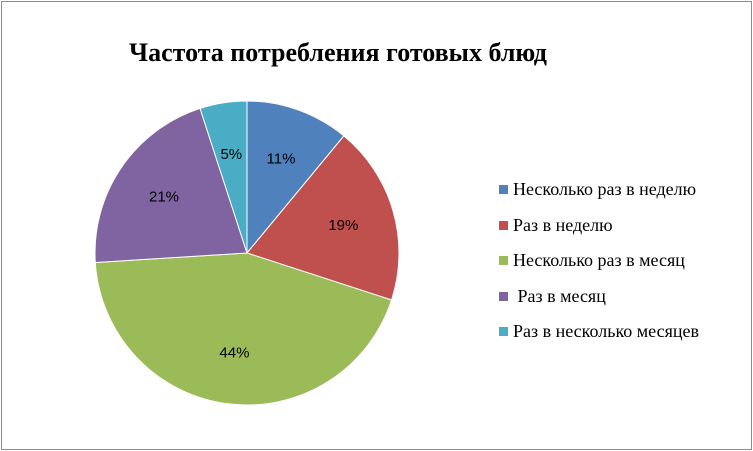  I want to click on legend-item: Раз в месяц, so click(599, 297).